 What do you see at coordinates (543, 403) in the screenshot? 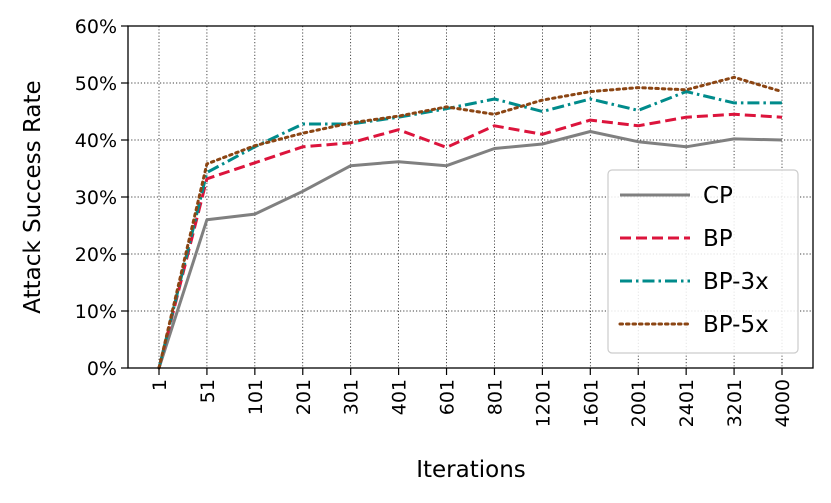
I see `x-tick-label: 1201` at bounding box center [543, 403].